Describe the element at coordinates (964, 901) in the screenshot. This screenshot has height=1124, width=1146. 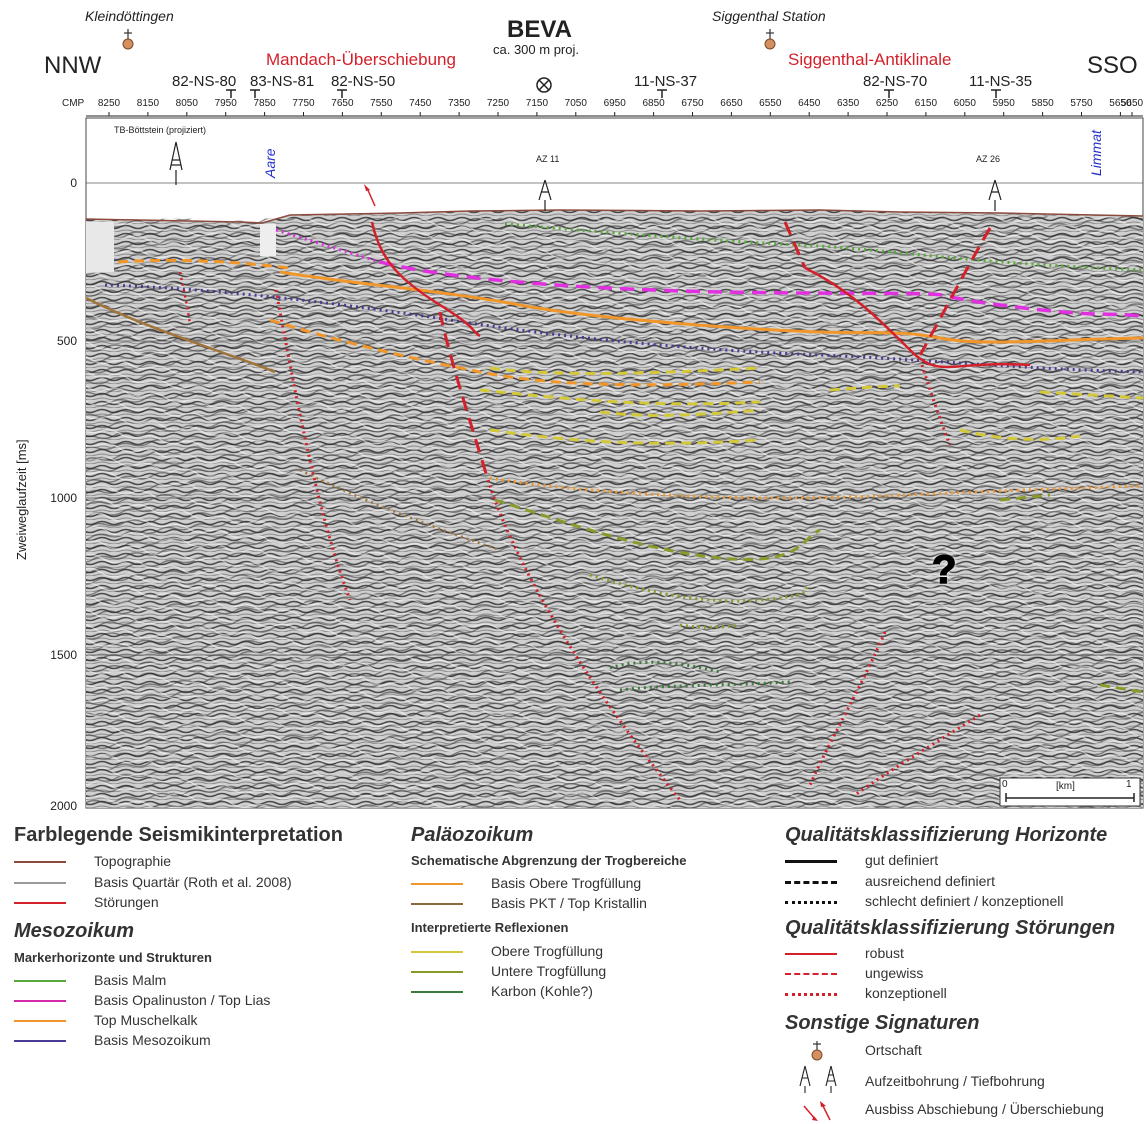
I see `legend-item: schlecht definiert / konzeptionell` at that location.